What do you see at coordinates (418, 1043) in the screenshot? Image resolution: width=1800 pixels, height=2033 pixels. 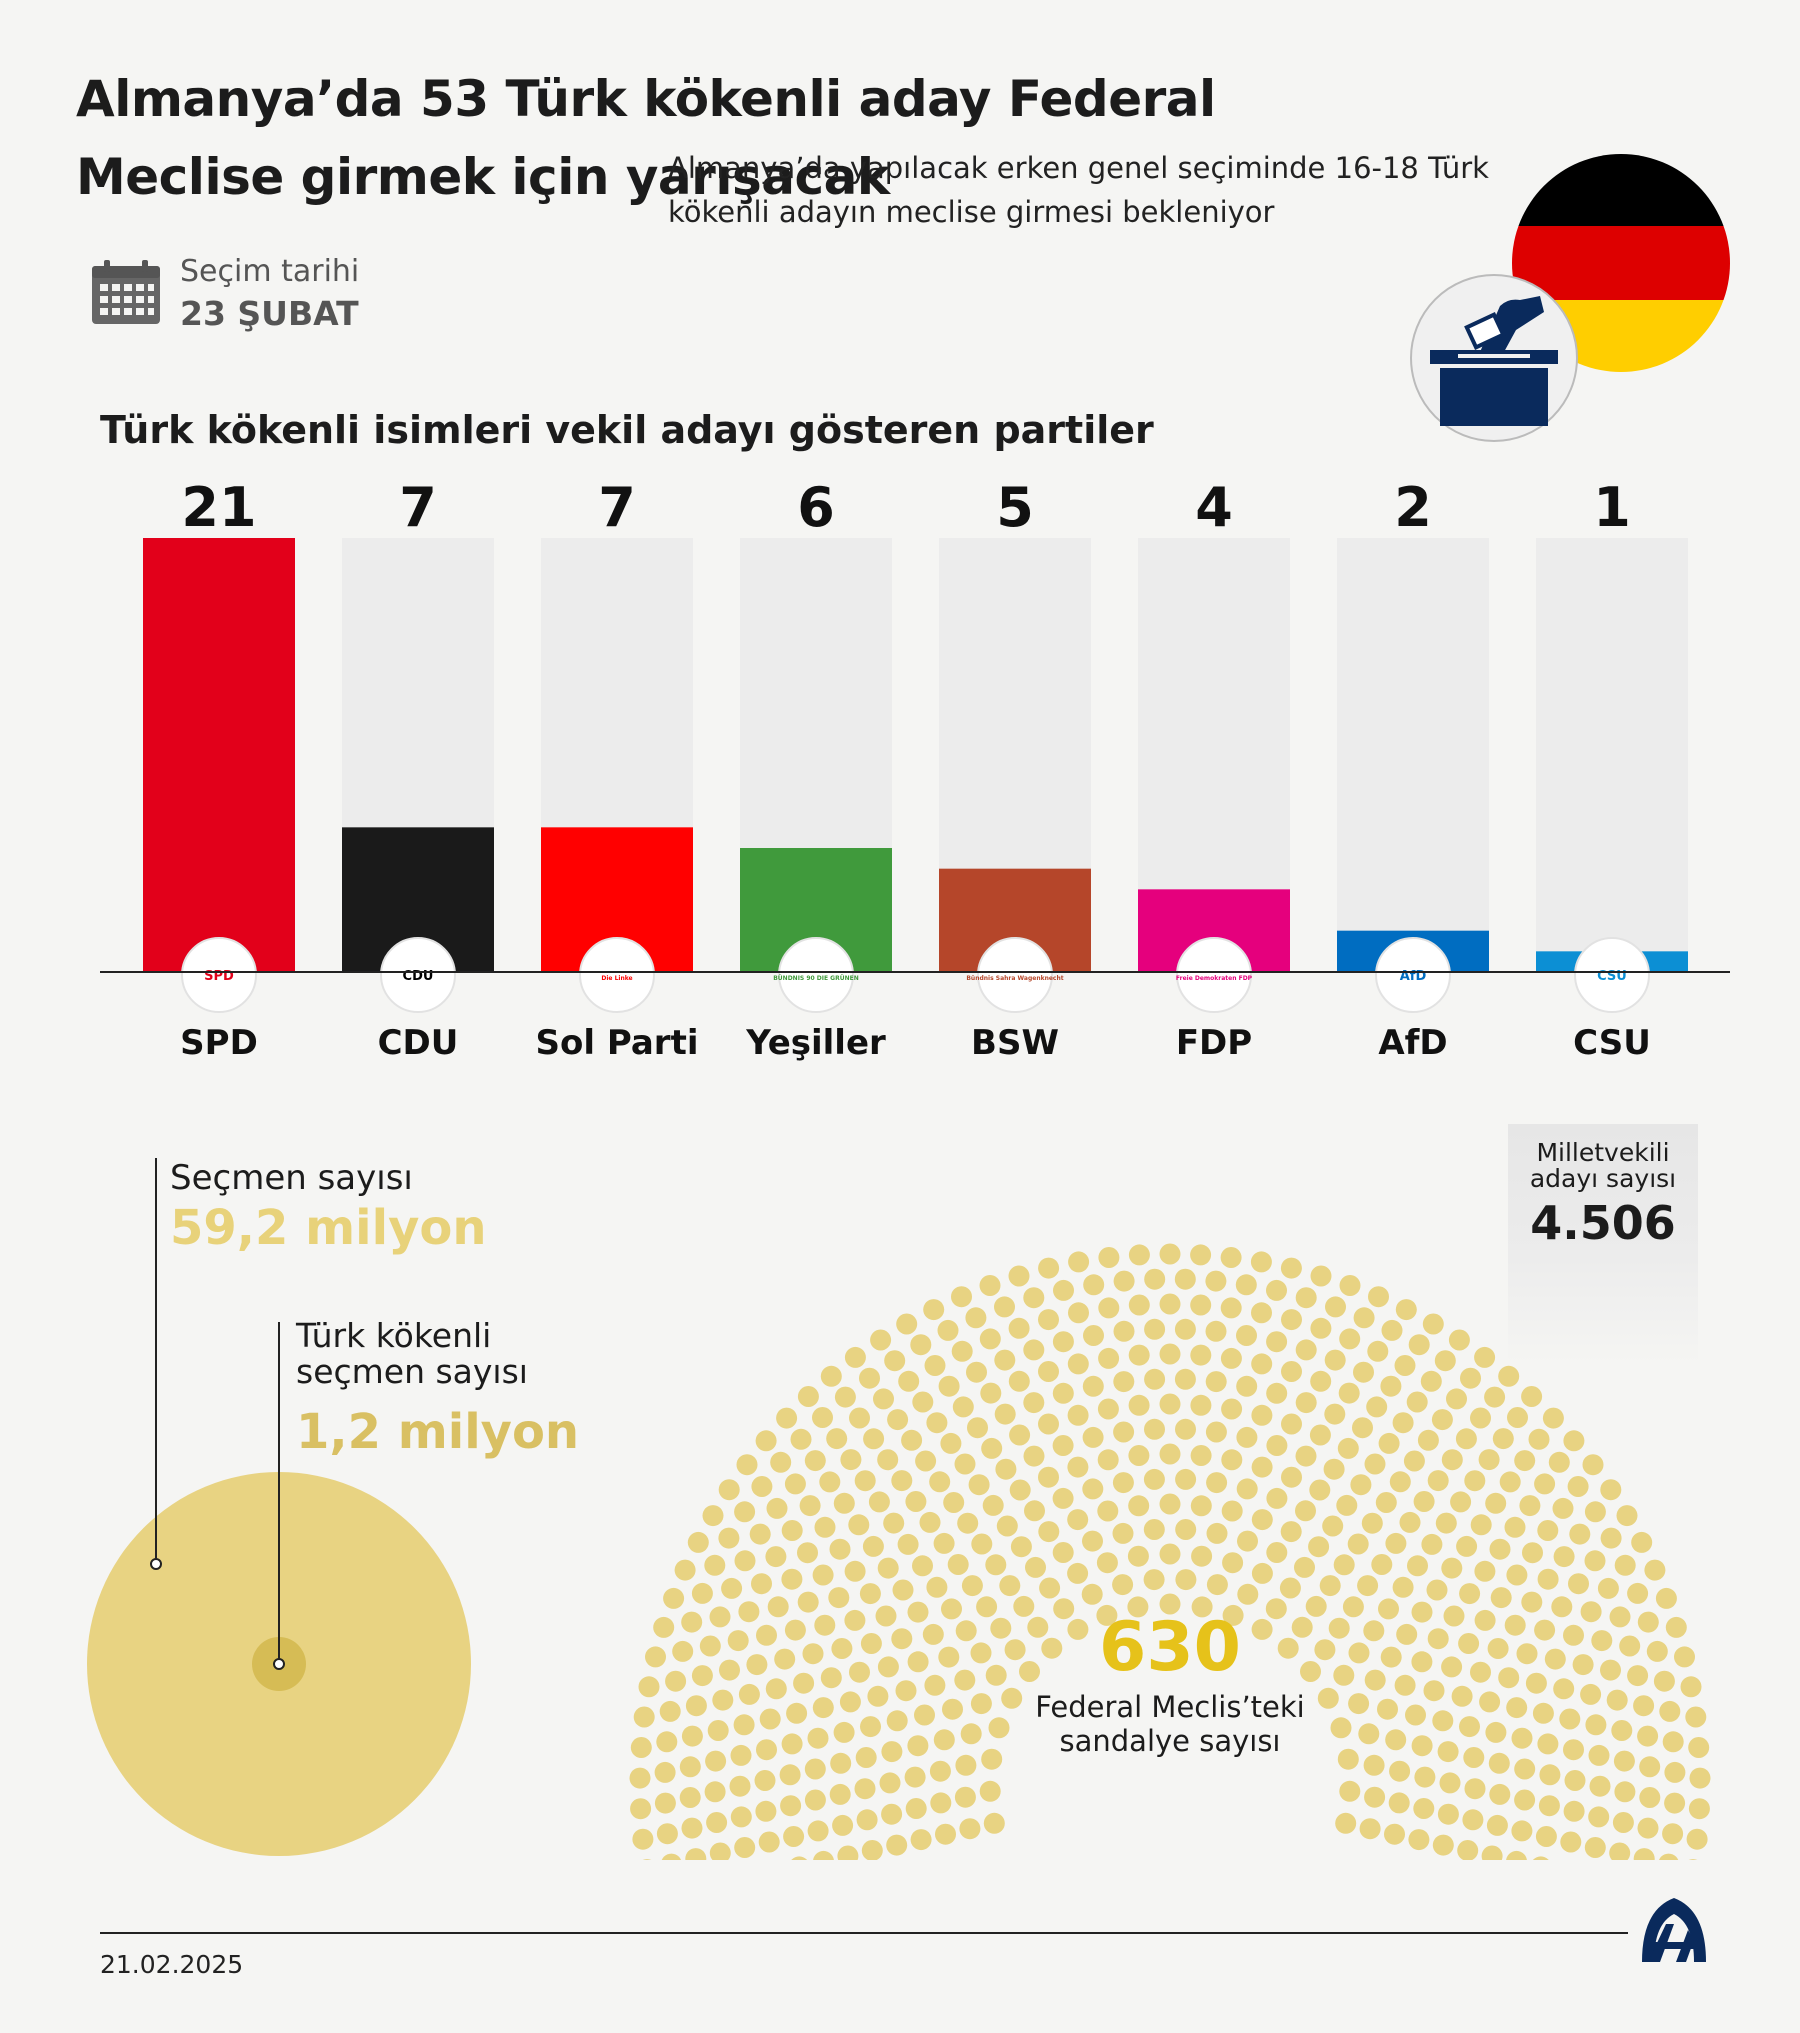 I see `bar-label-2: CDU` at bounding box center [418, 1043].